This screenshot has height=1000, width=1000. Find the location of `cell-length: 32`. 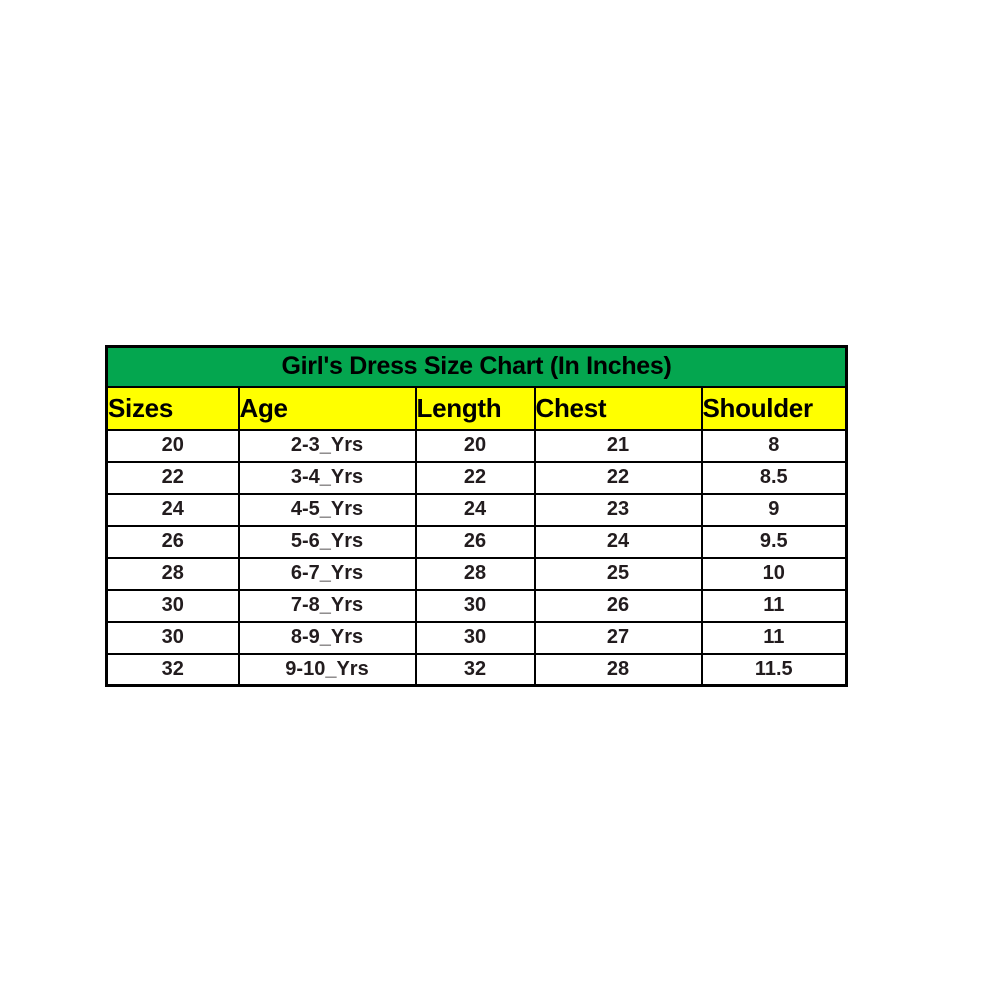

cell-length: 32 is located at coordinates (475, 669).